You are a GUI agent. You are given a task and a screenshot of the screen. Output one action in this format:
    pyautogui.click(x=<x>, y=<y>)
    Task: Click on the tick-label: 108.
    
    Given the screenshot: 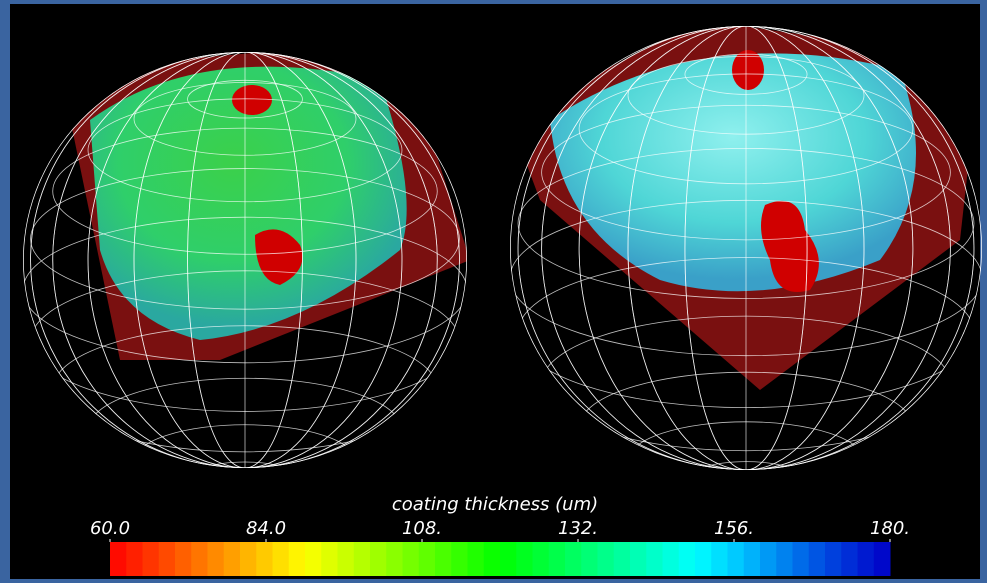 What is the action you would take?
    pyautogui.click(x=422, y=528)
    